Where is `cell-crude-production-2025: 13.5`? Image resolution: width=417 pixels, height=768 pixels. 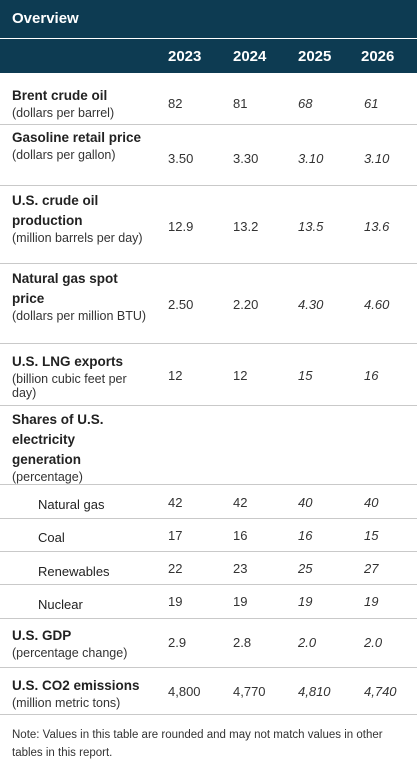 cell-crude-production-2025: 13.5 is located at coordinates (311, 226).